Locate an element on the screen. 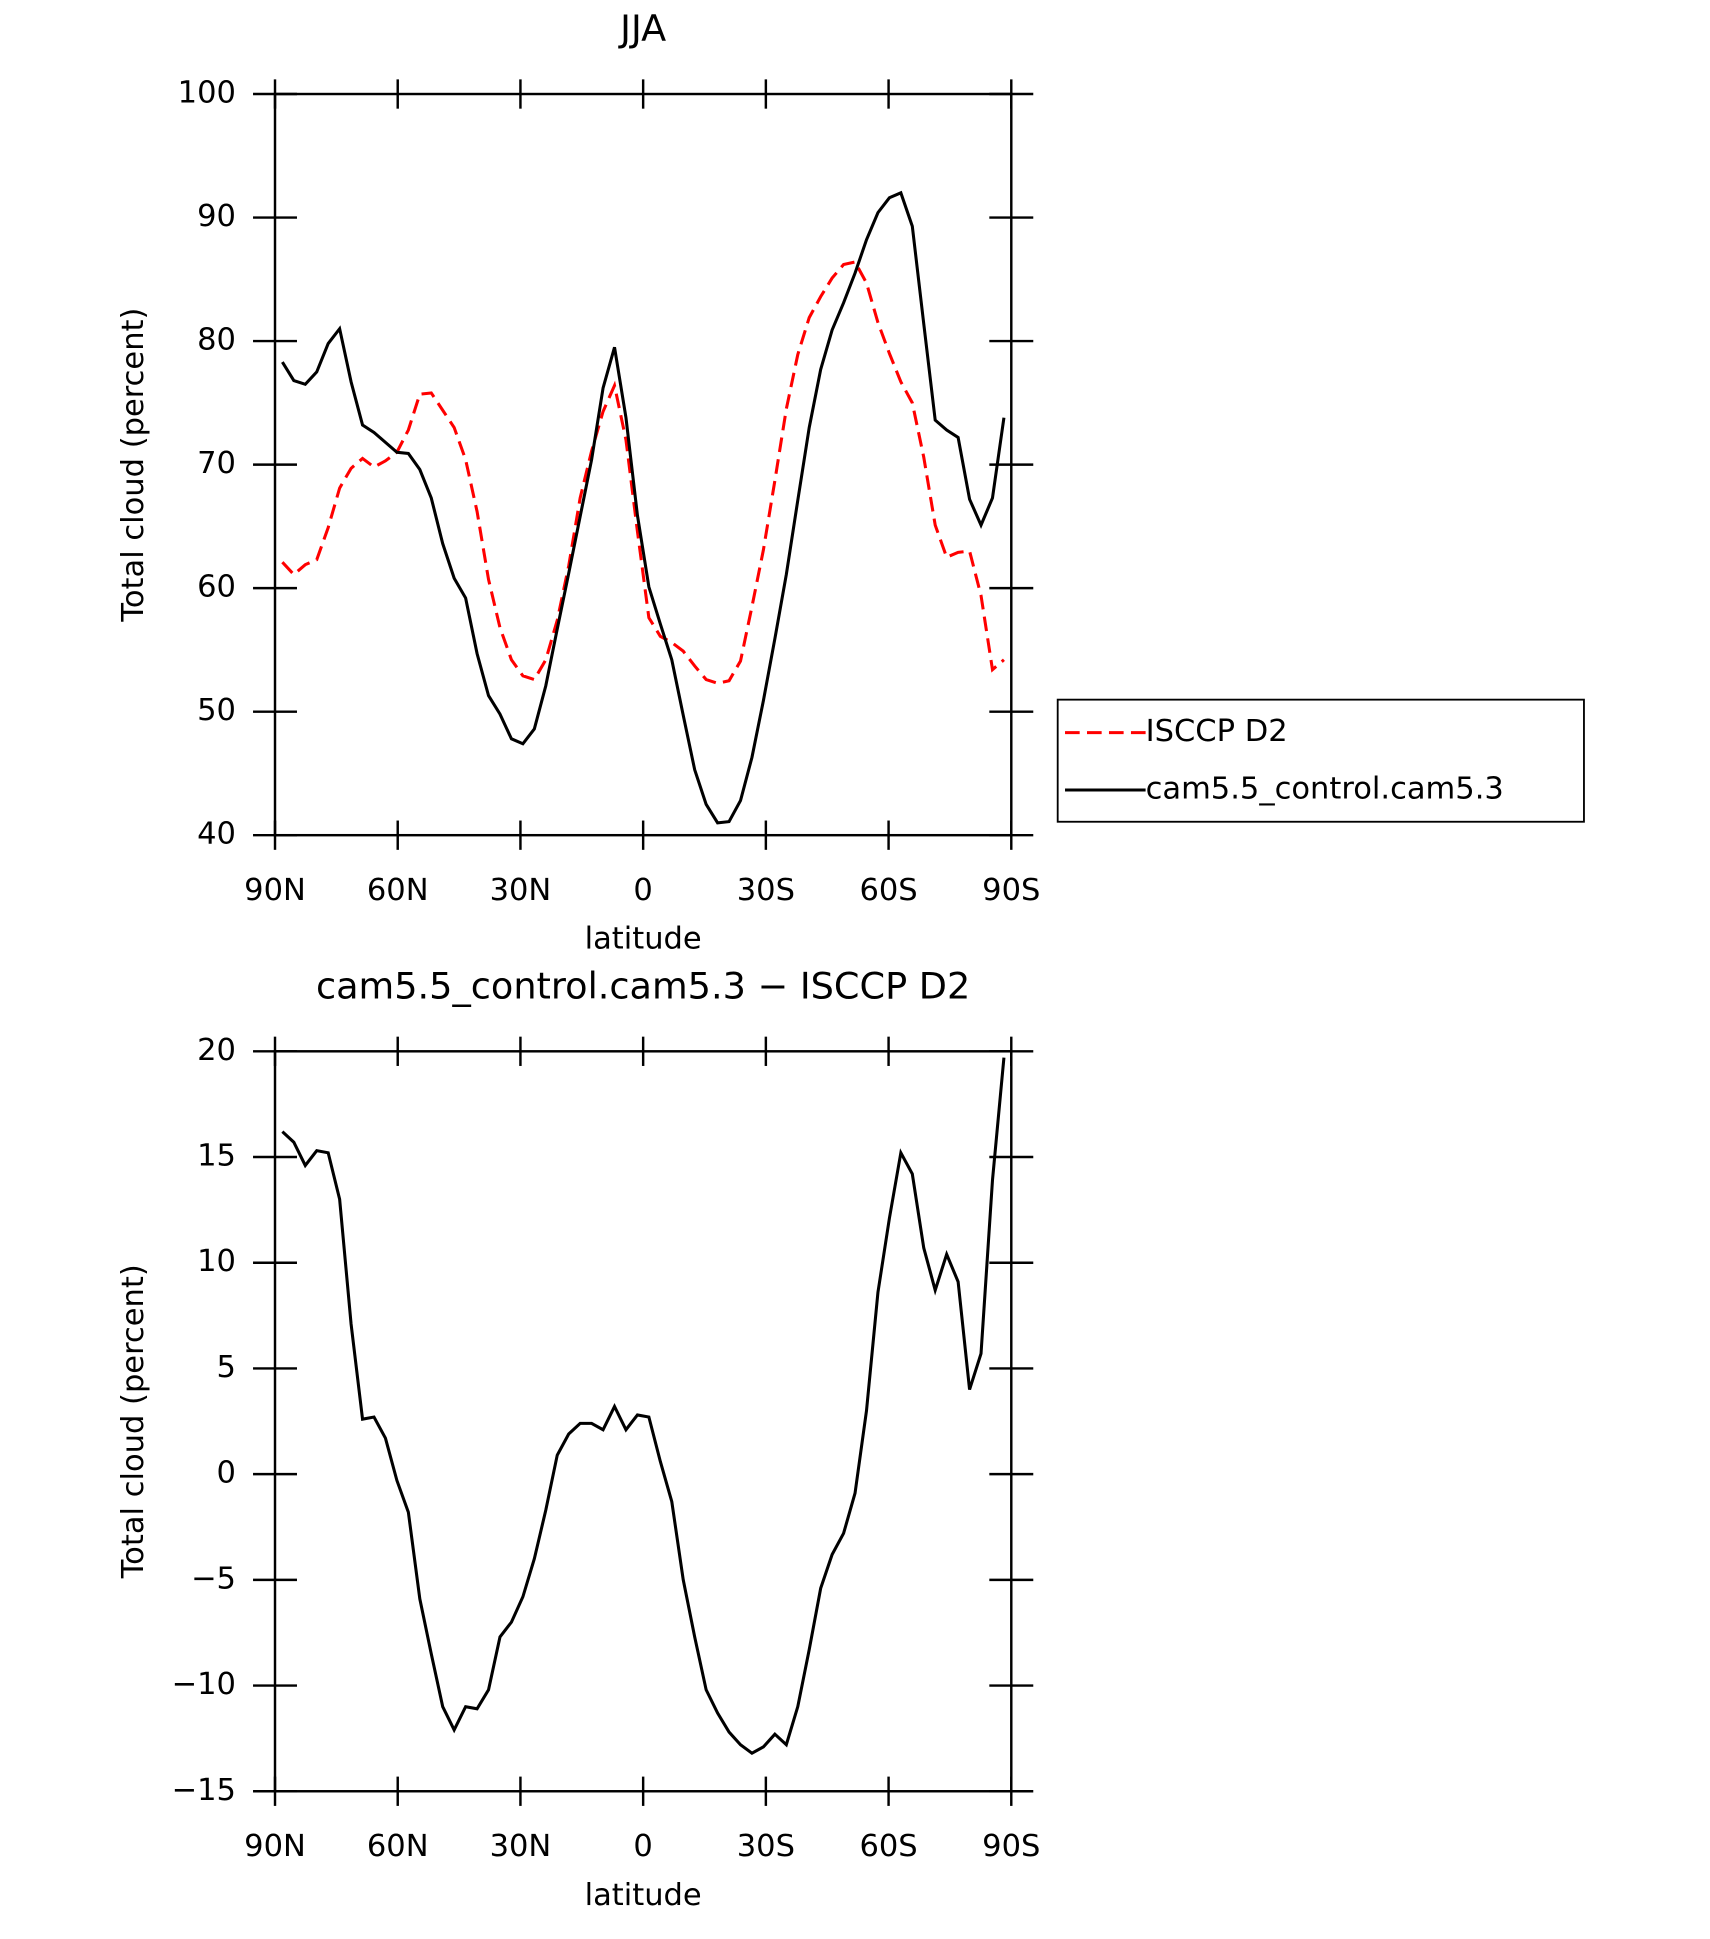 Image resolution: width=1710 pixels, height=1939 pixels. y-tick-label: 100 is located at coordinates (207, 93).